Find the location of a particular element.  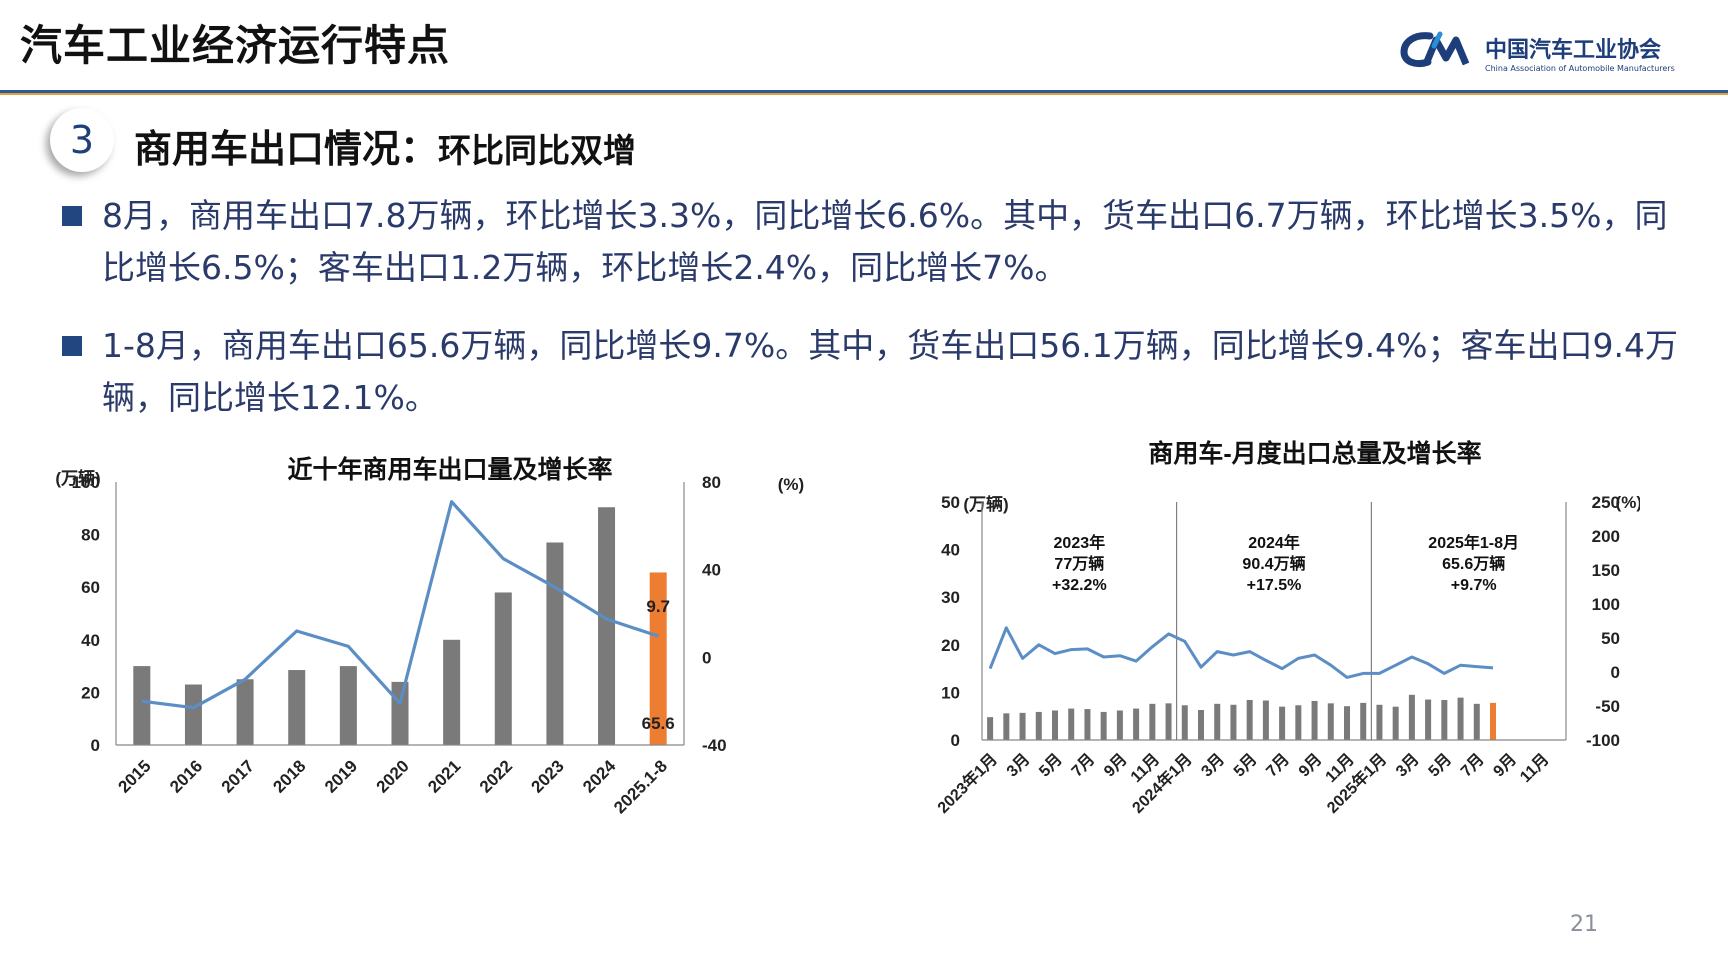

bar-2023 is located at coordinates (555, 643).